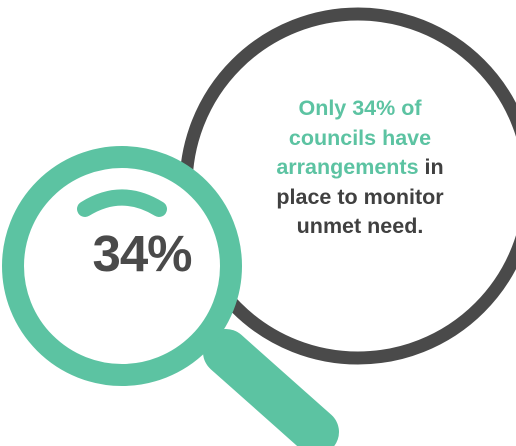 The width and height of the screenshot is (516, 446). I want to click on callout-line-1: Only 34% of, so click(360, 108).